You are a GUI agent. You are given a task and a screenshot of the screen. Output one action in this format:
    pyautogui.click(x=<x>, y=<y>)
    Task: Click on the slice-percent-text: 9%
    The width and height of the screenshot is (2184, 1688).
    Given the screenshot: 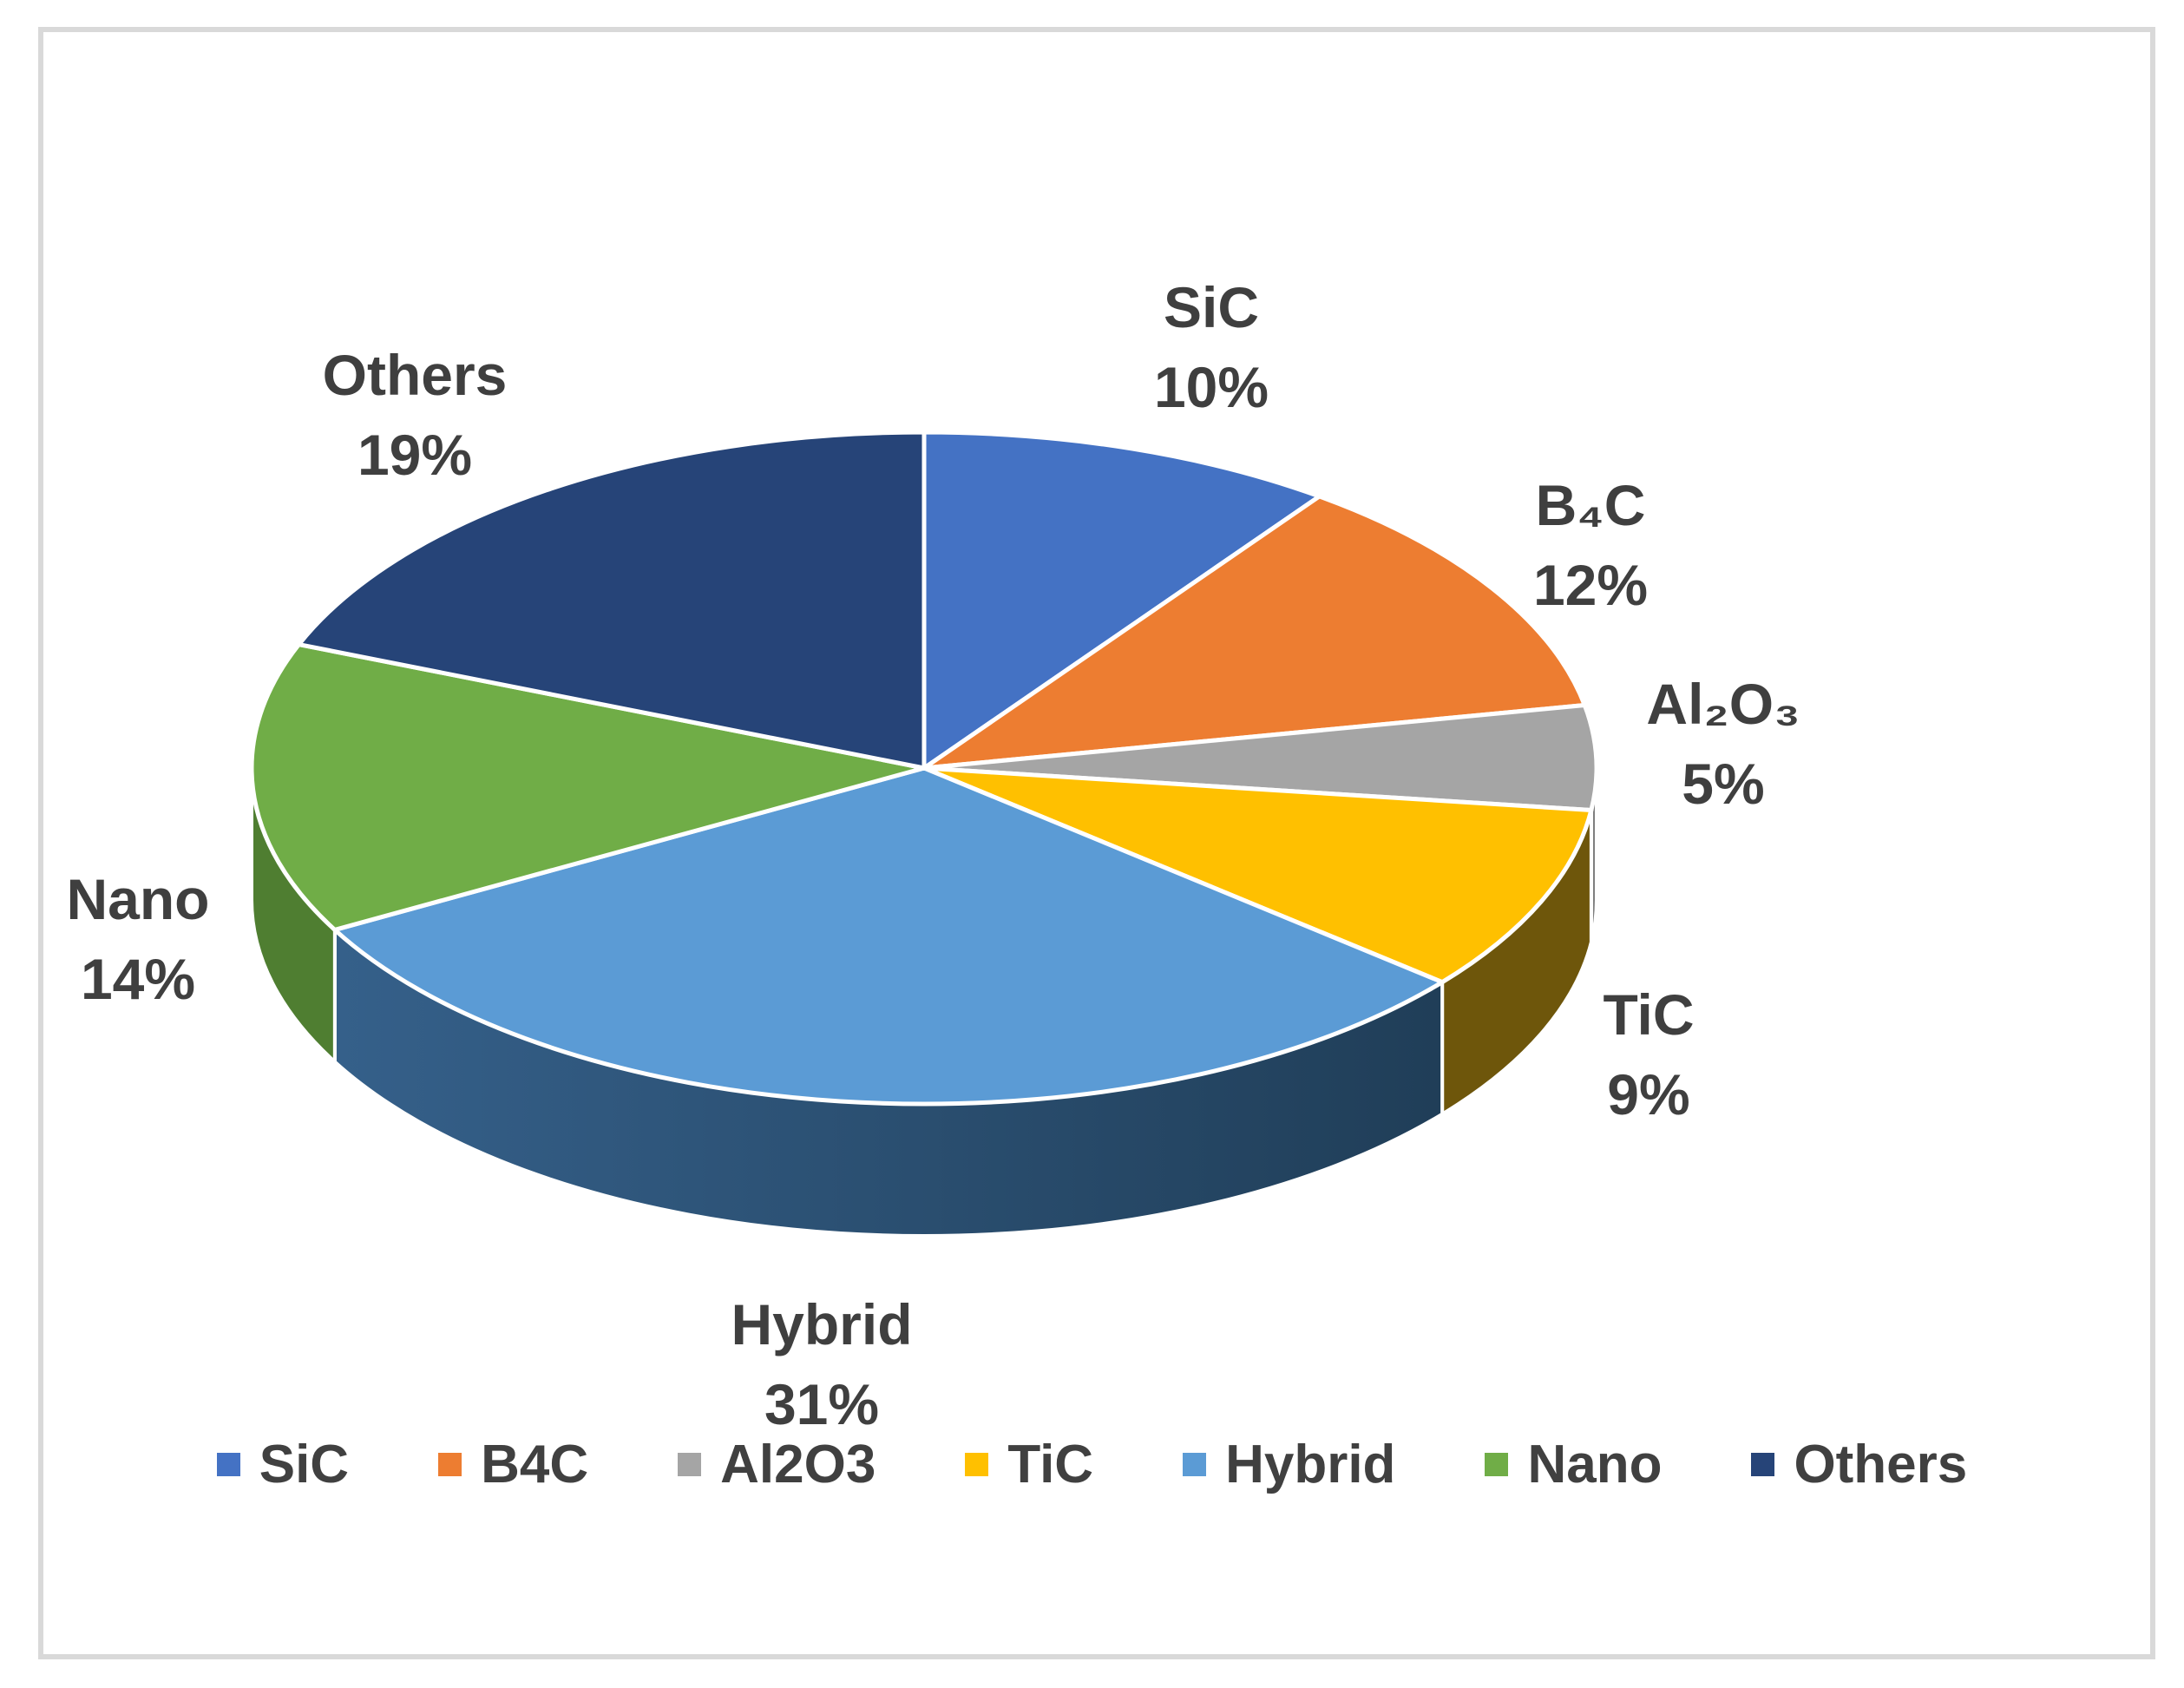 What is the action you would take?
    pyautogui.click(x=1648, y=1094)
    